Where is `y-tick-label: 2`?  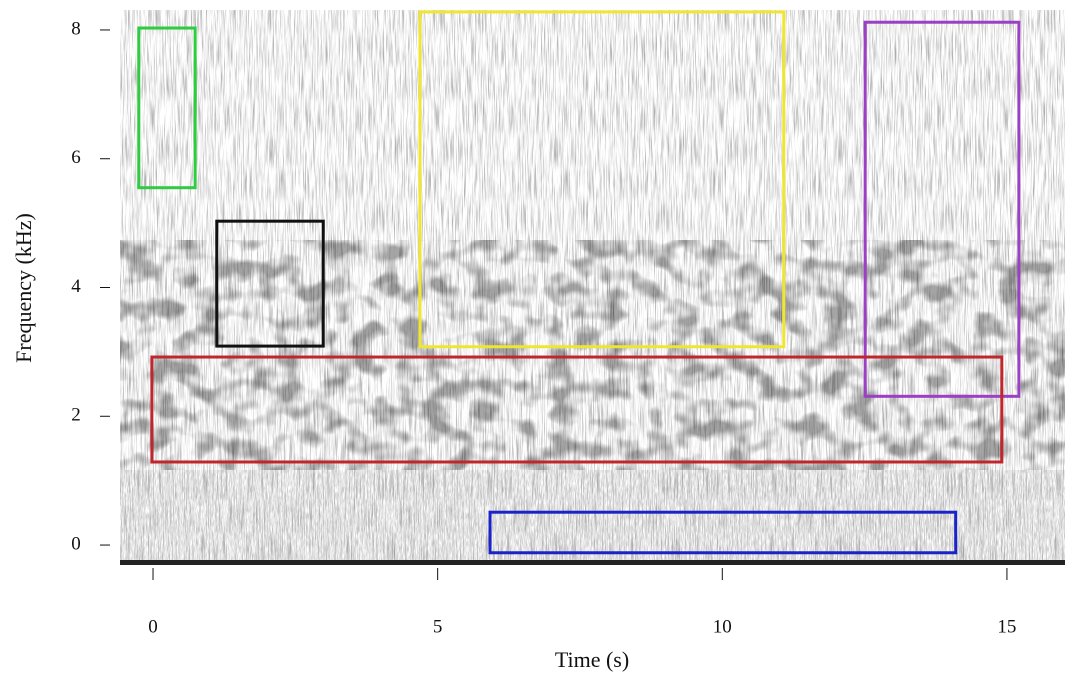
y-tick-label: 2 is located at coordinates (76, 415).